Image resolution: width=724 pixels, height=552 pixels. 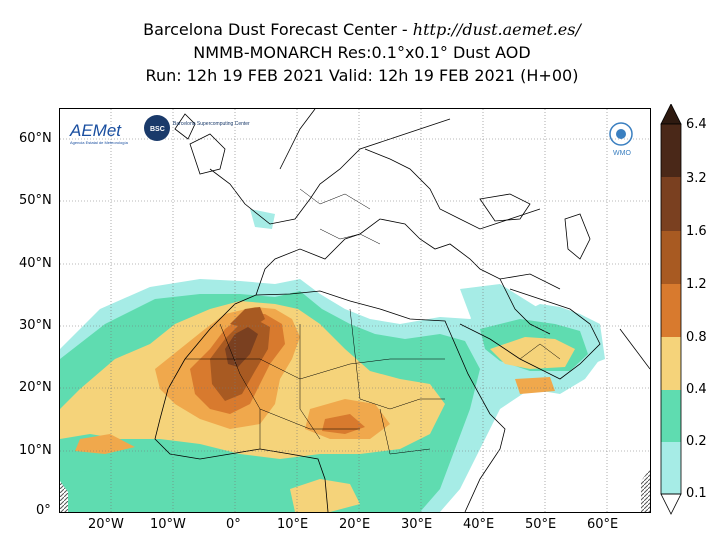 I want to click on wmo-logo: WMO, so click(x=621, y=139).